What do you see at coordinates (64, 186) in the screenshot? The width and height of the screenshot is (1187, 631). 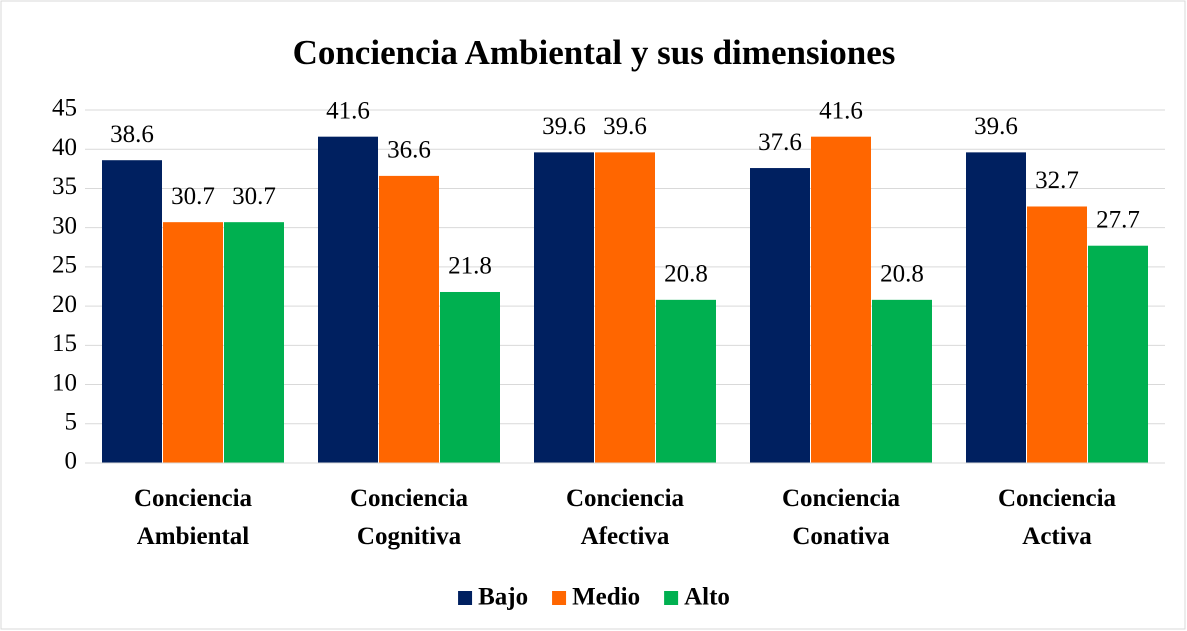 I see `y-tick-label: 35` at bounding box center [64, 186].